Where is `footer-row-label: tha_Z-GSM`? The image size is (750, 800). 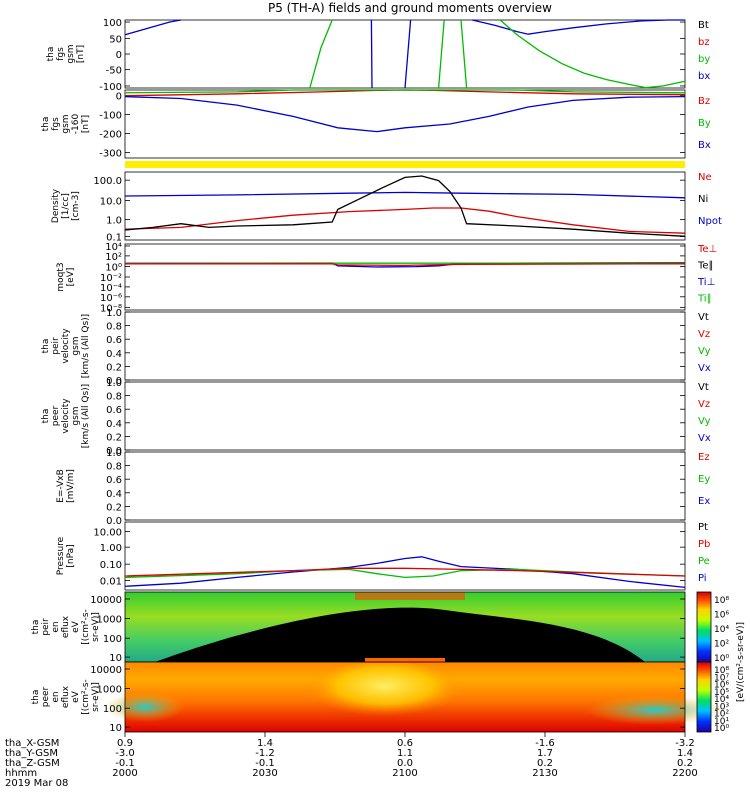
footer-row-label: tha_Z-GSM is located at coordinates (32, 763).